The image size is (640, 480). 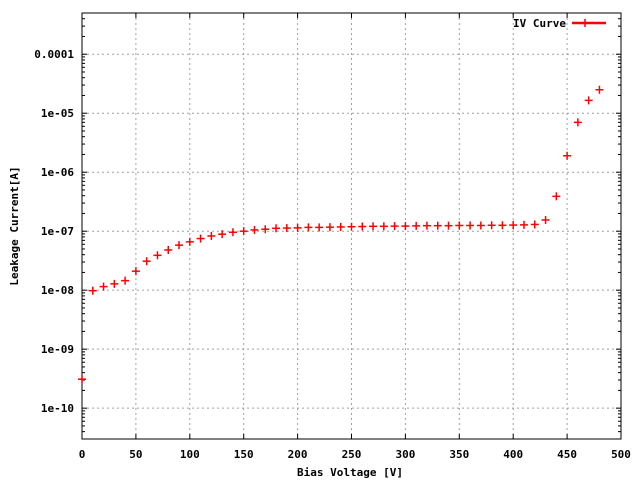 I want to click on y-tick-label: 1e-09, so click(x=57, y=349).